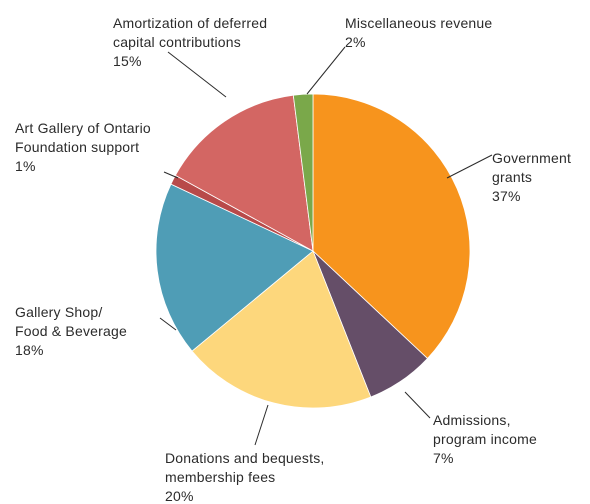  Describe the element at coordinates (190, 23) in the screenshot. I see `slice-label-line-5-0: Amortization of deferred` at that location.